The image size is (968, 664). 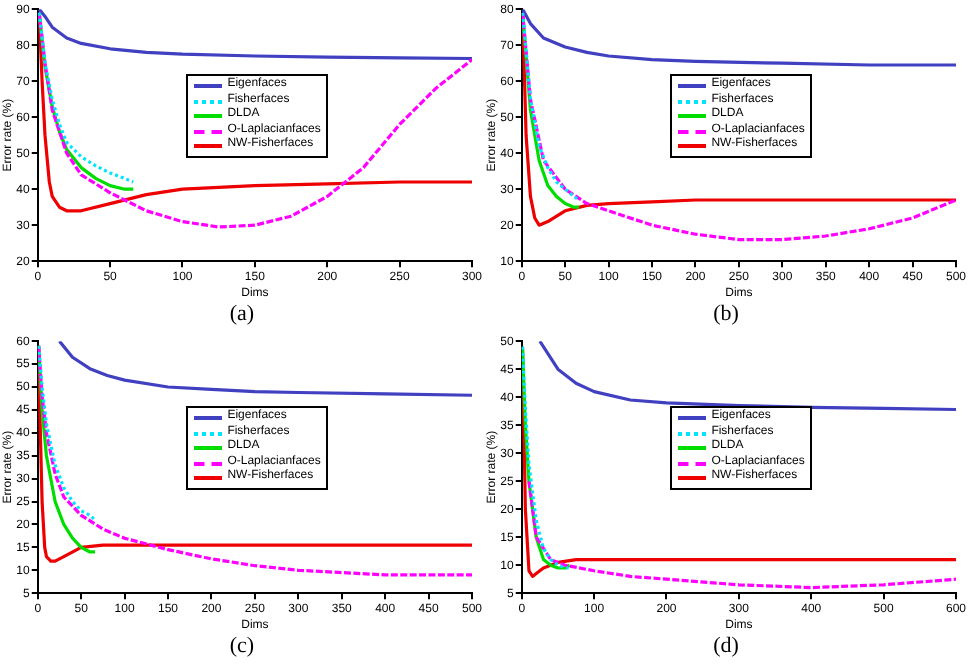 What do you see at coordinates (726, 314) in the screenshot?
I see `text: (b)` at bounding box center [726, 314].